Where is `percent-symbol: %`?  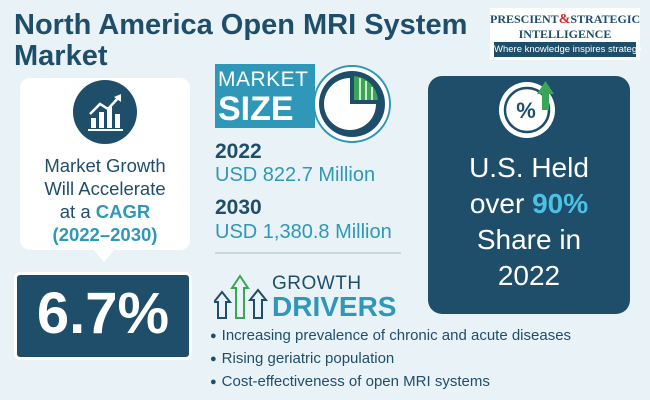
percent-symbol: % is located at coordinates (526, 110).